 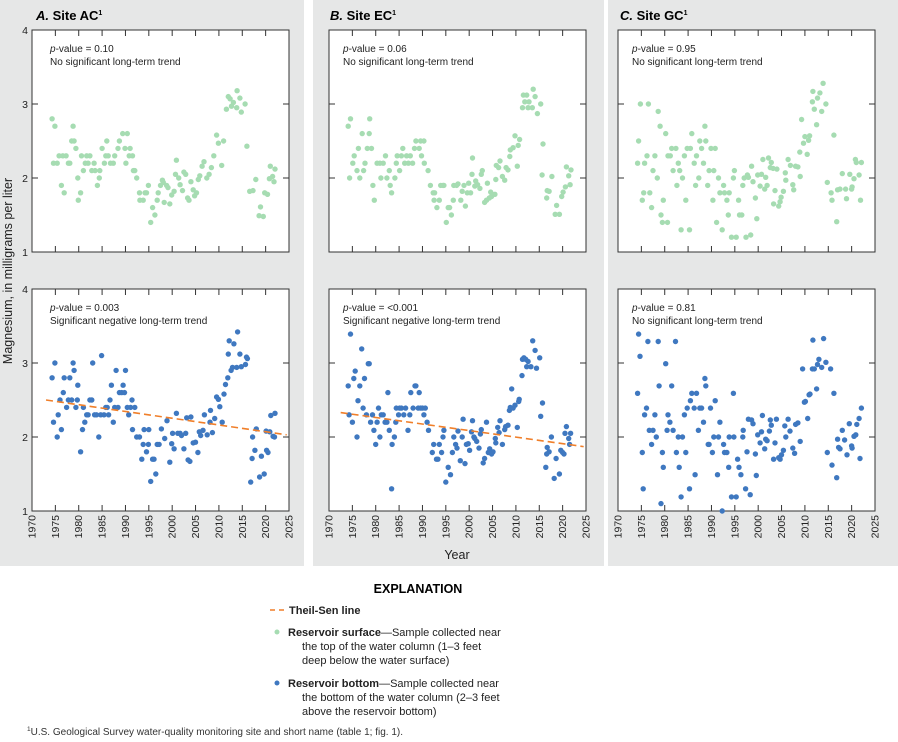 What do you see at coordinates (25, 105) in the screenshot?
I see `y-tick-label: 3` at bounding box center [25, 105].